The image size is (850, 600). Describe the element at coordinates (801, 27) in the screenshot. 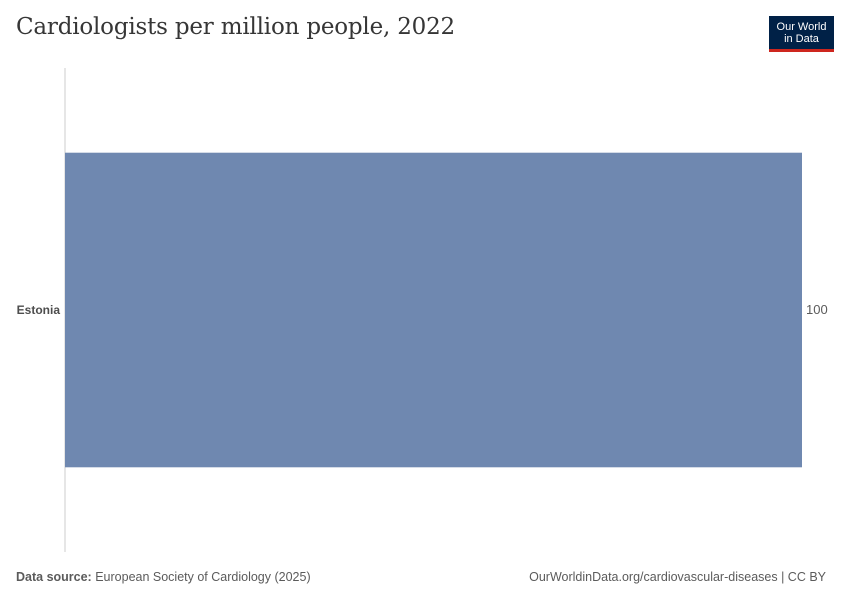

I see `logo-line-1: Our World` at that location.